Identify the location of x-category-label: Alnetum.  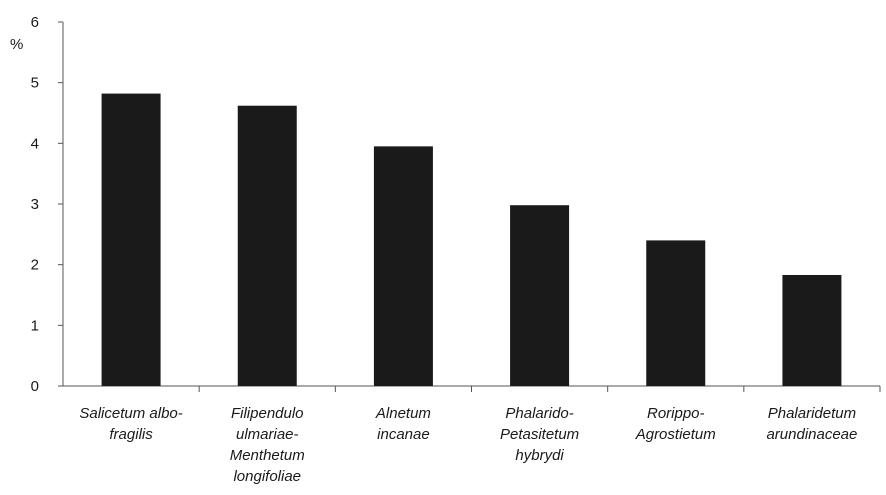
(403, 413).